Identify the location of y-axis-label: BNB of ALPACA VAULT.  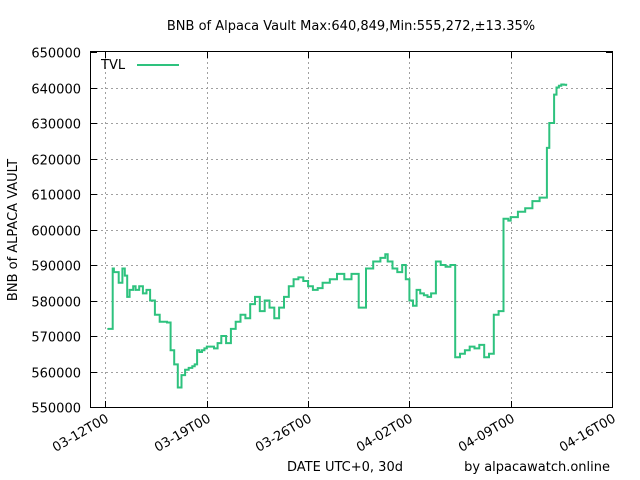
(13, 230).